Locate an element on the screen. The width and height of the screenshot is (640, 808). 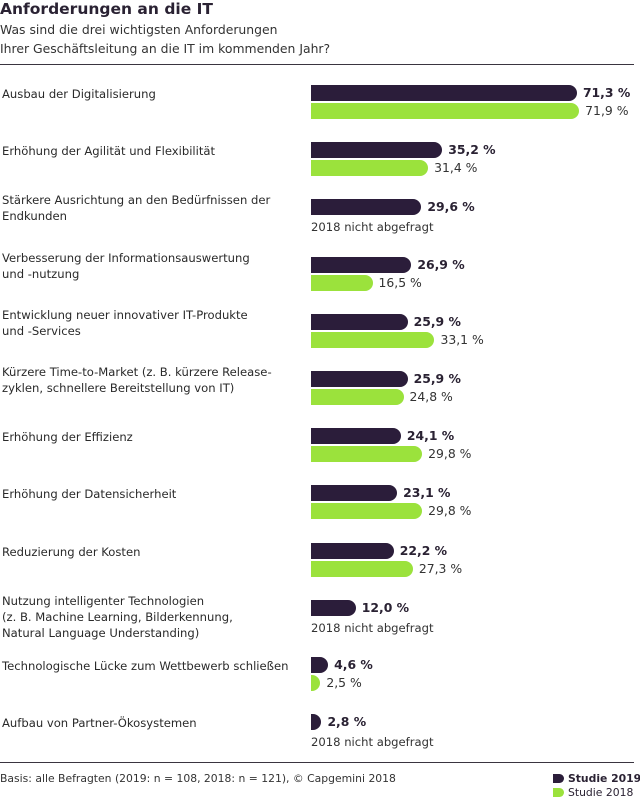
category-label: Aufbau von Partner-Ökosystemen is located at coordinates (99, 723).